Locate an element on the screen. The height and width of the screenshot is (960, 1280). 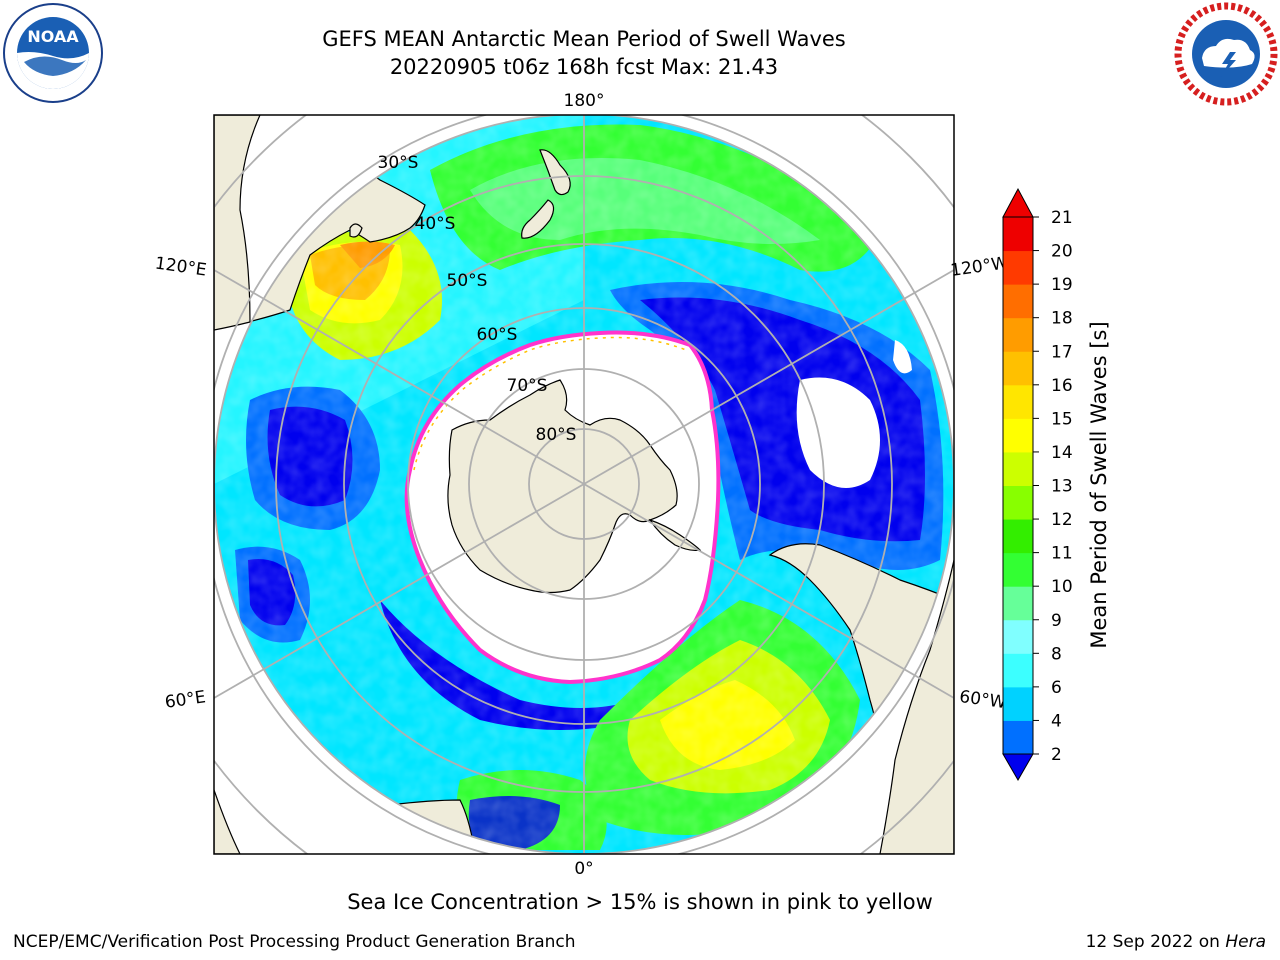
lat-label-70s: 70°S is located at coordinates (527, 386).